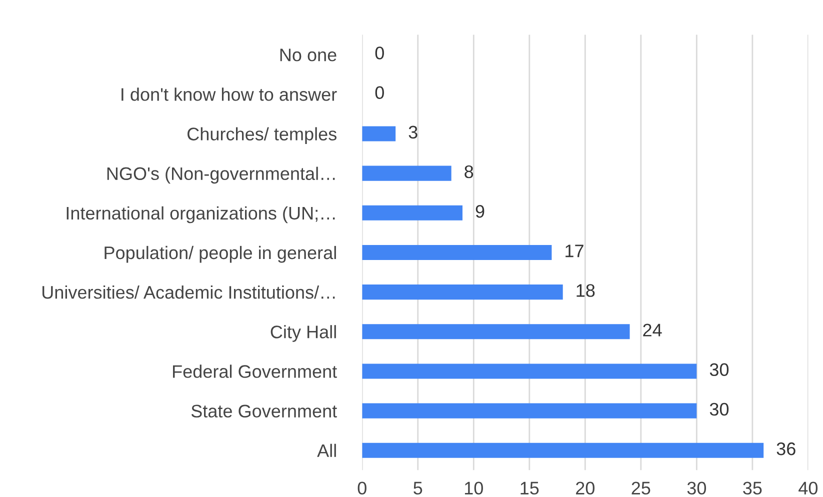 This screenshot has width=823, height=497. Describe the element at coordinates (229, 94) in the screenshot. I see `y-tick-label: I don't know how to answer` at that location.